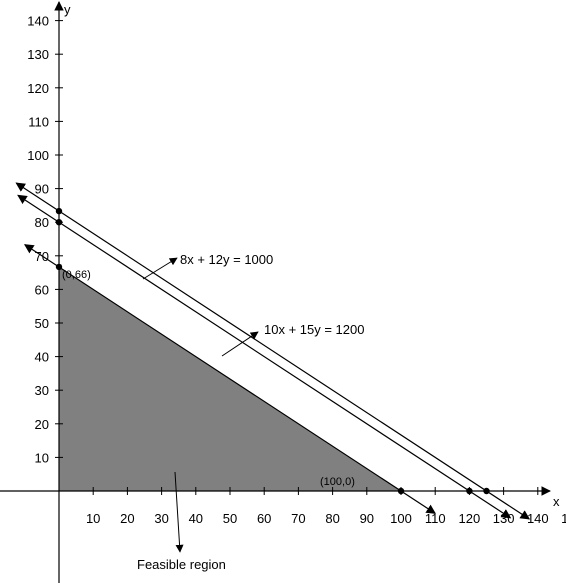 The width and height of the screenshot is (566, 583). I want to click on y-tick-label-120: 120, so click(38, 88).